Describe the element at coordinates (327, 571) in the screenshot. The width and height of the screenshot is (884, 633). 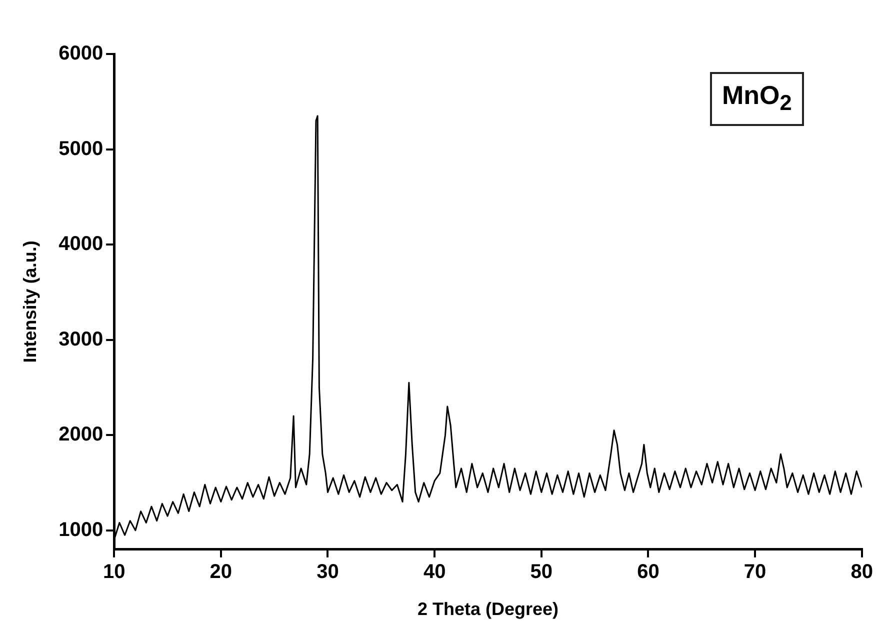
I see `x-tick-label: 30` at that location.